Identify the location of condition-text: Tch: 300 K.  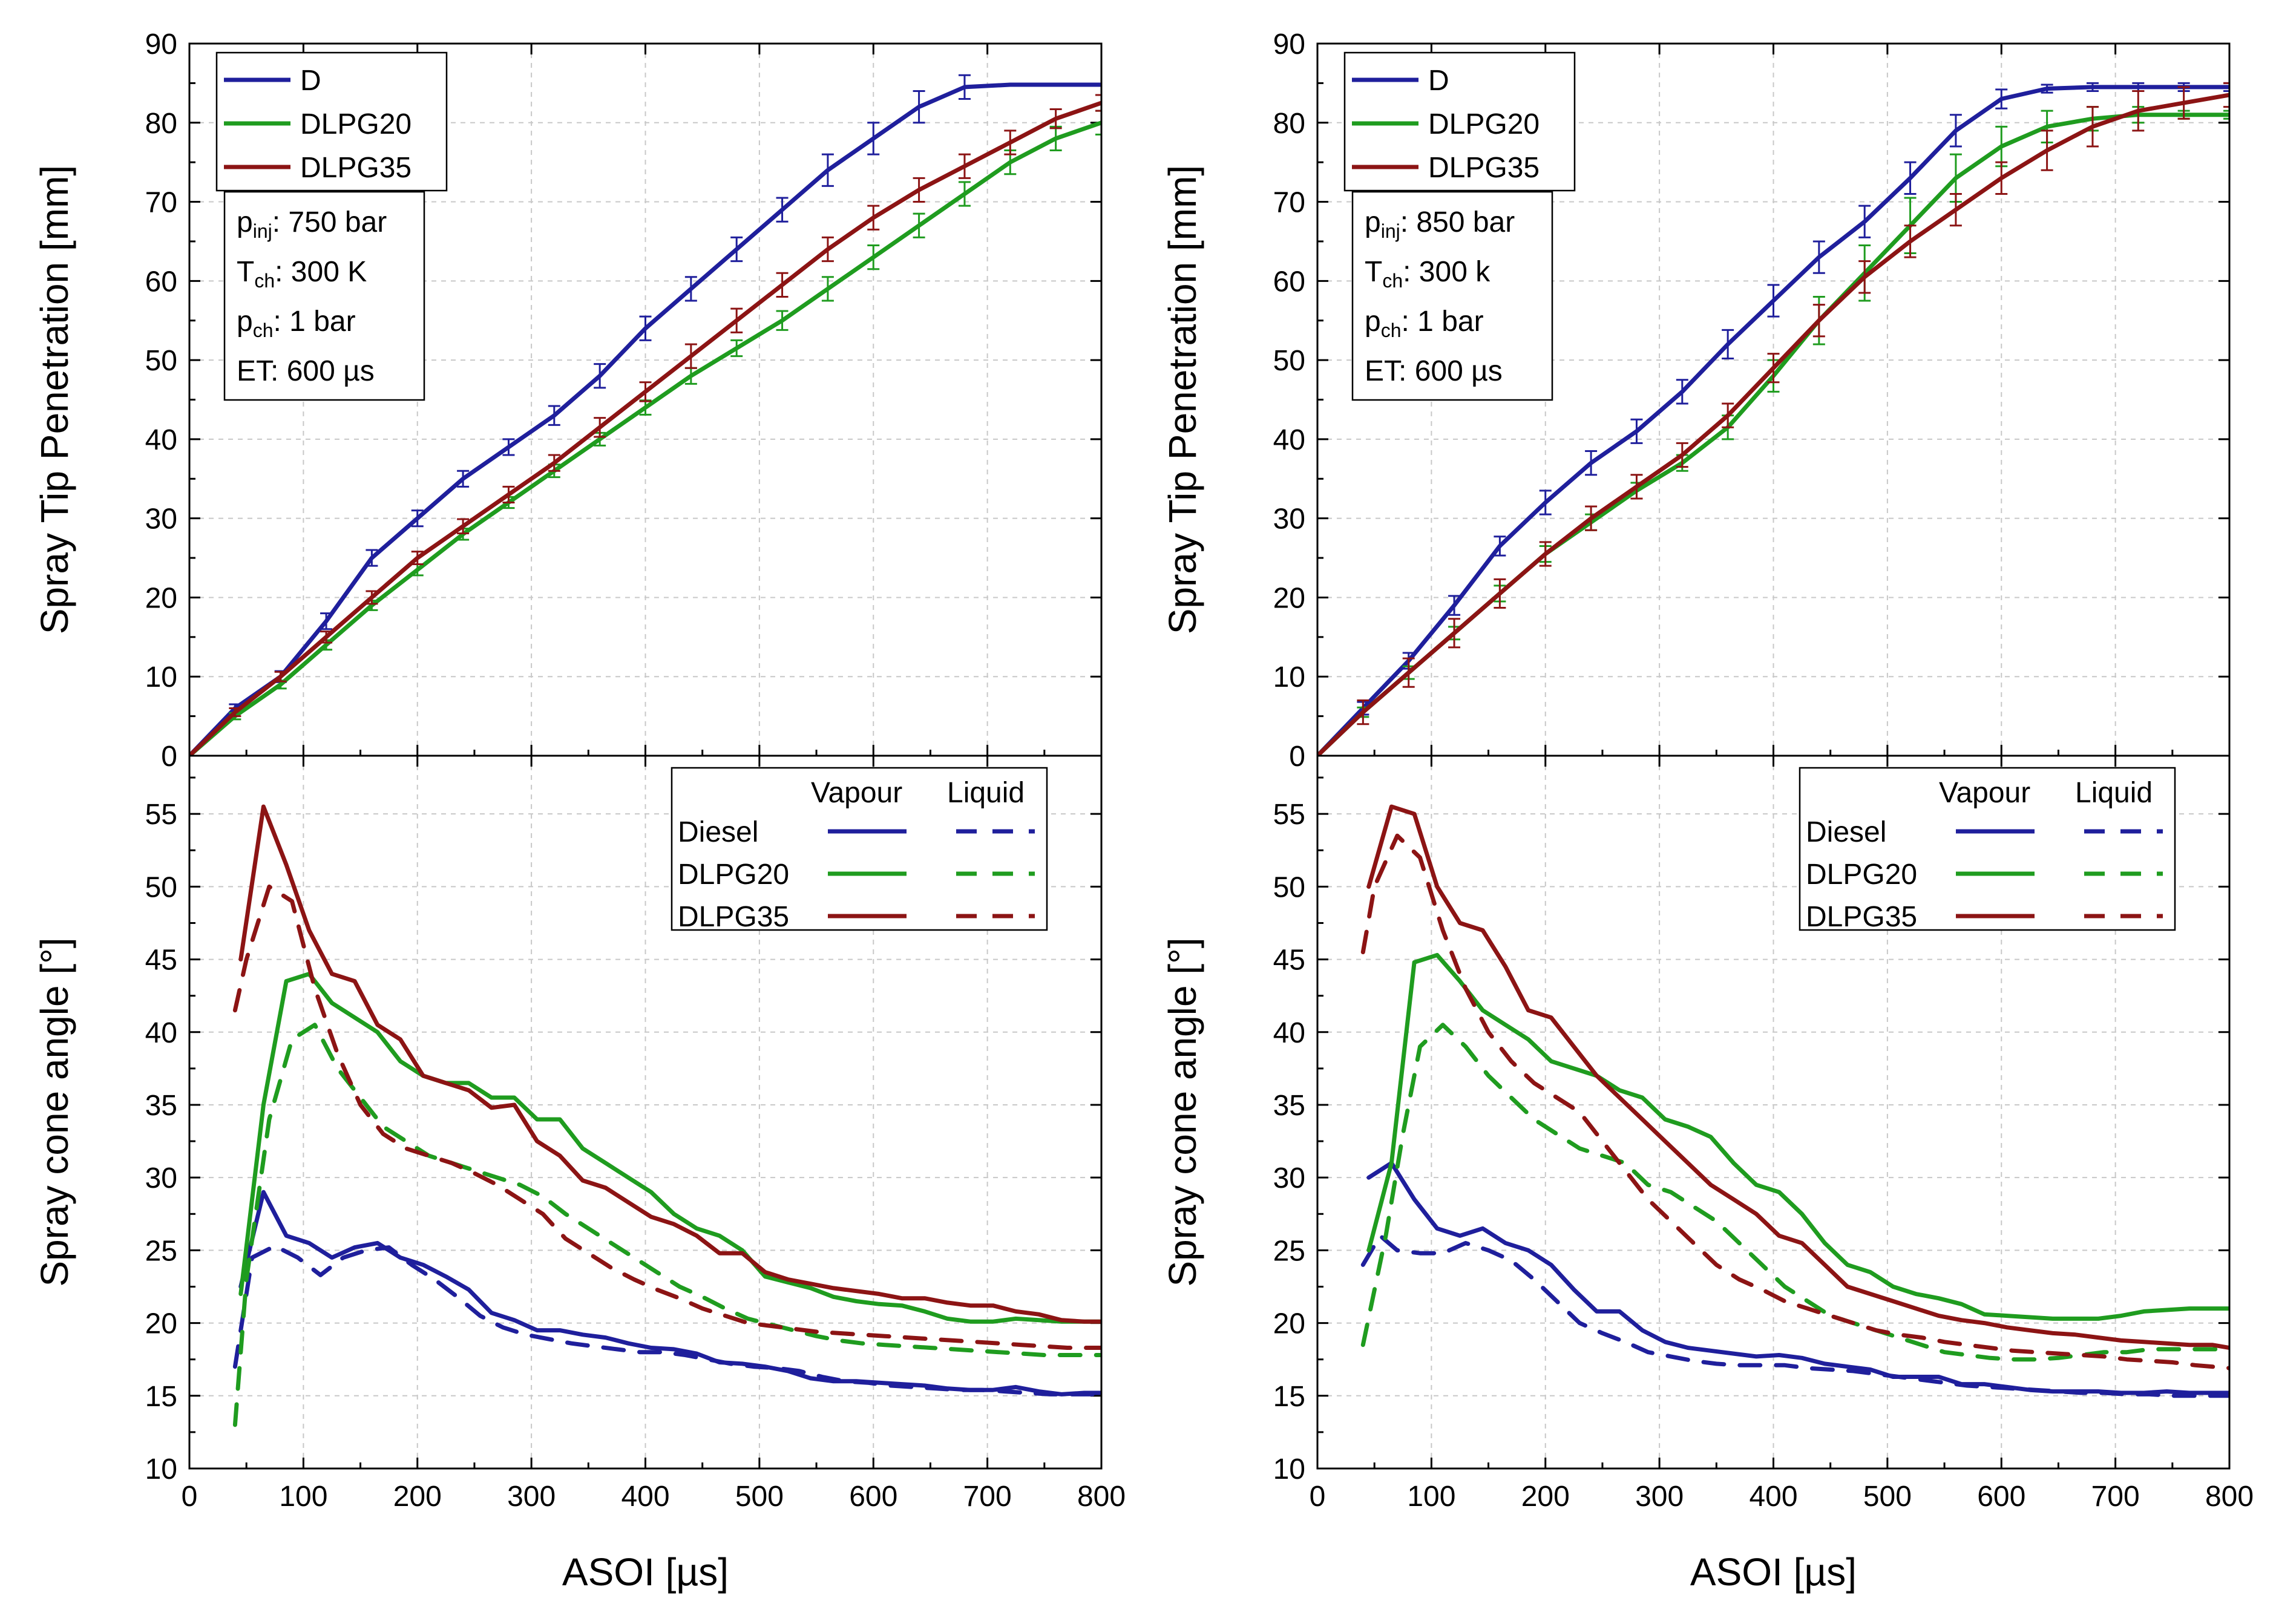
(302, 274).